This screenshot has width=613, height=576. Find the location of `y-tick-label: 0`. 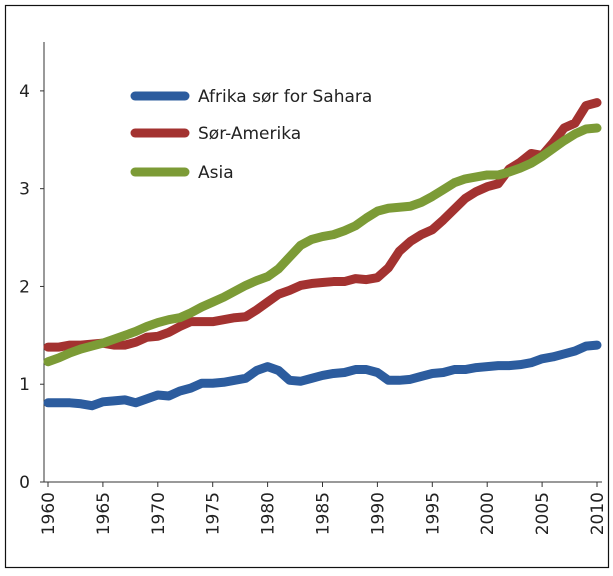

y-tick-label: 0 is located at coordinates (24, 483).